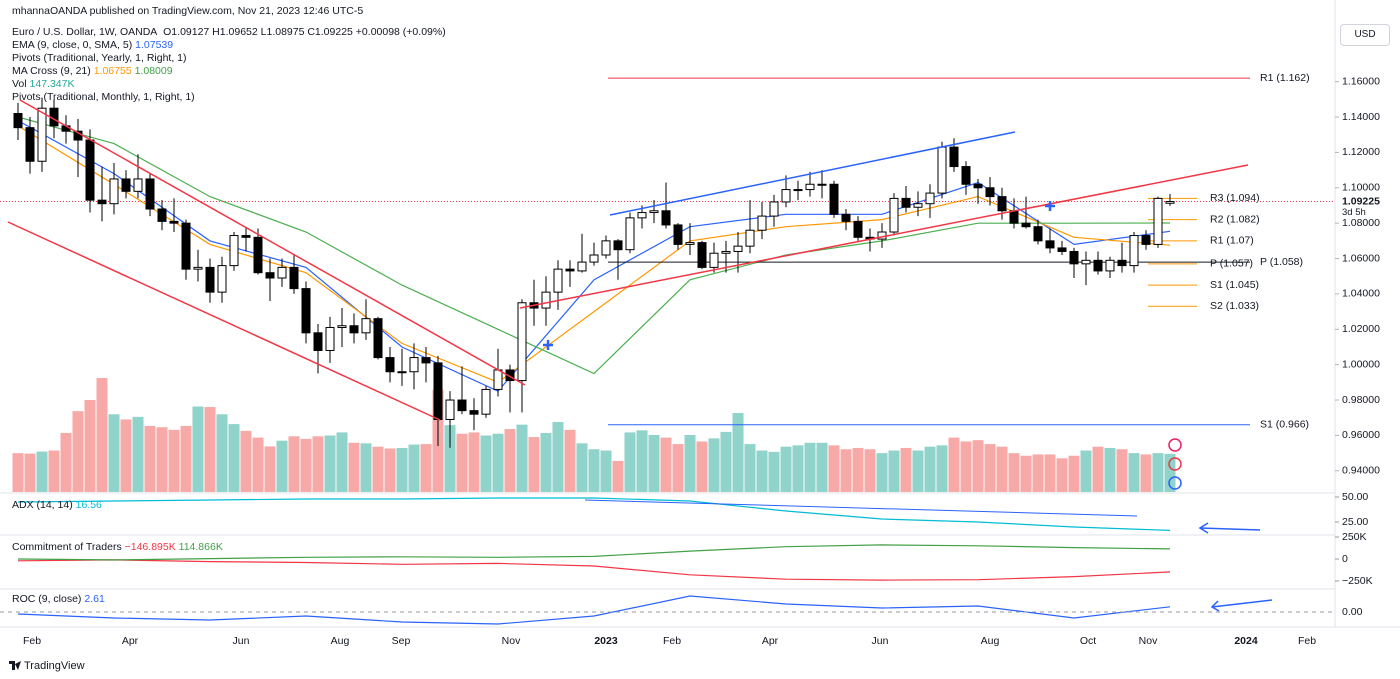 The image size is (1400, 679). What do you see at coordinates (1148, 641) in the screenshot?
I see `x-tick-label: Nov` at bounding box center [1148, 641].